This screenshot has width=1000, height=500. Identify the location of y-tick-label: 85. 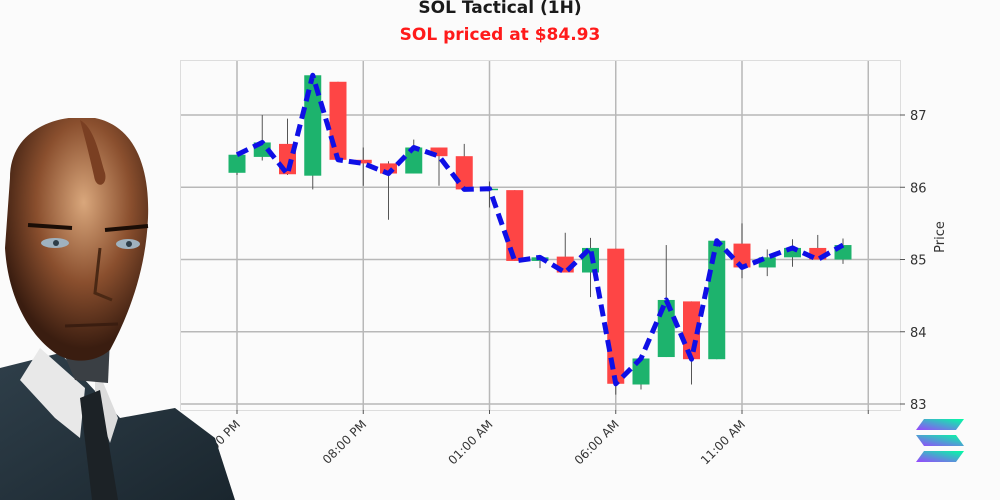
(918, 261).